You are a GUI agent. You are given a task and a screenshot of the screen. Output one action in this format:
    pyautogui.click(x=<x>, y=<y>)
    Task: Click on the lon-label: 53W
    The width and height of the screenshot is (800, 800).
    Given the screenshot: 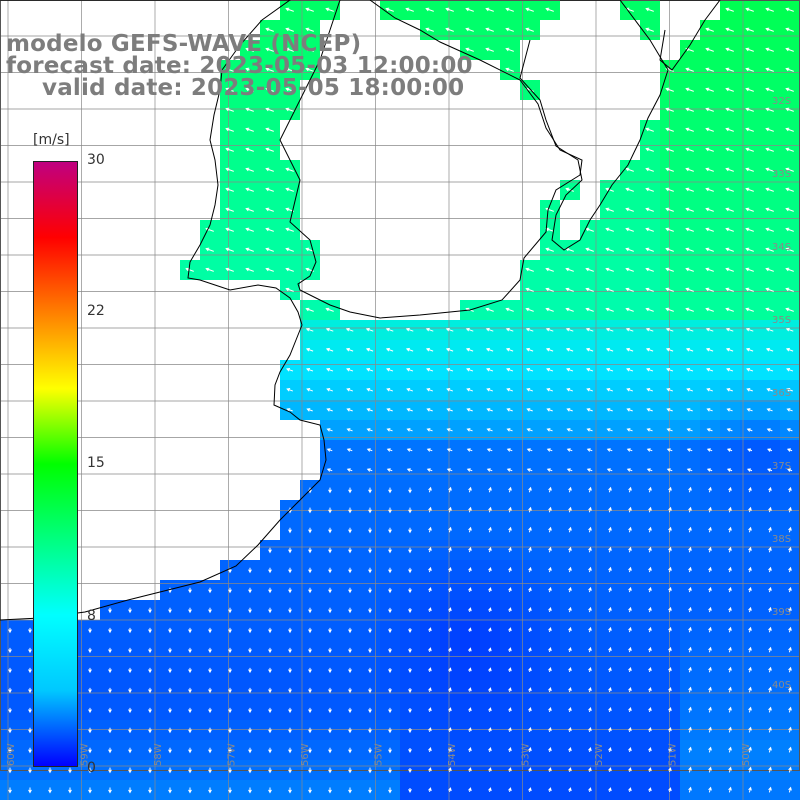 What is the action you would take?
    pyautogui.click(x=526, y=754)
    